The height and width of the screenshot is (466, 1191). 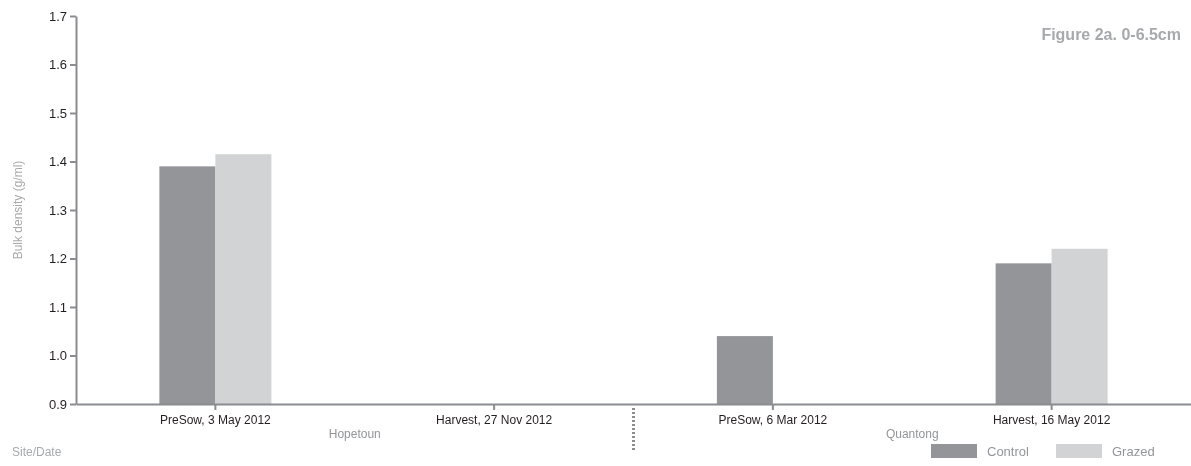 I want to click on text: Figure 2a. 0-6.5cm, so click(x=1111, y=34).